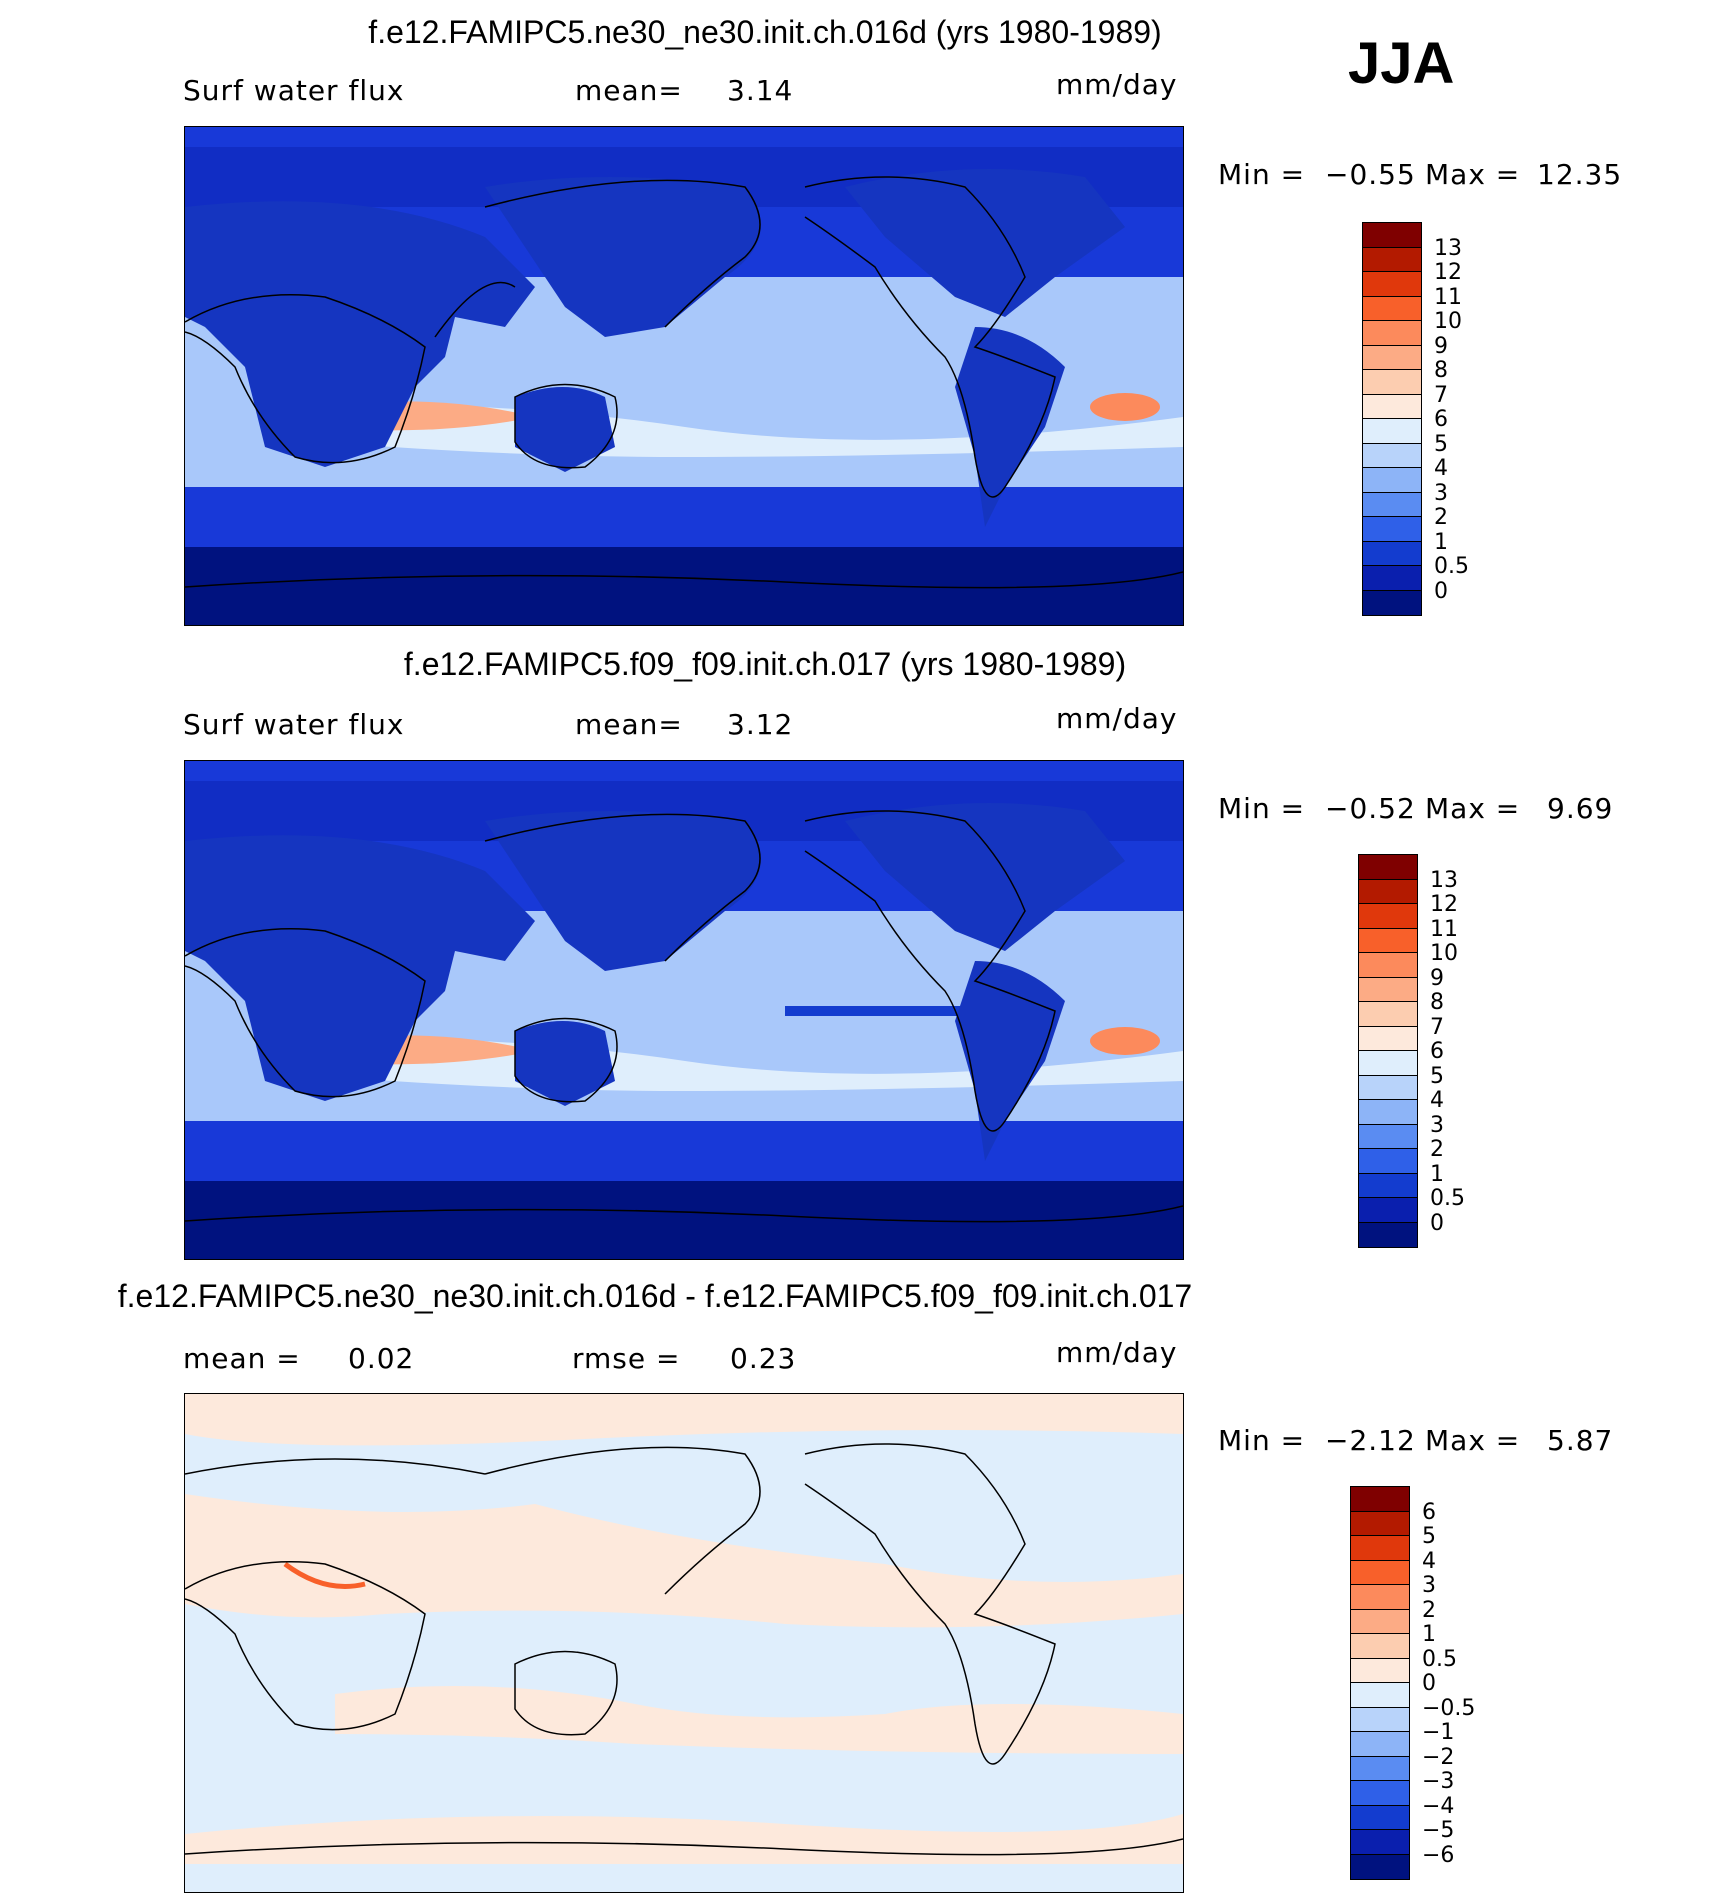 This screenshot has height=1893, width=1710. Describe the element at coordinates (1473, 808) in the screenshot. I see `panel2-max-label: Max =` at that location.